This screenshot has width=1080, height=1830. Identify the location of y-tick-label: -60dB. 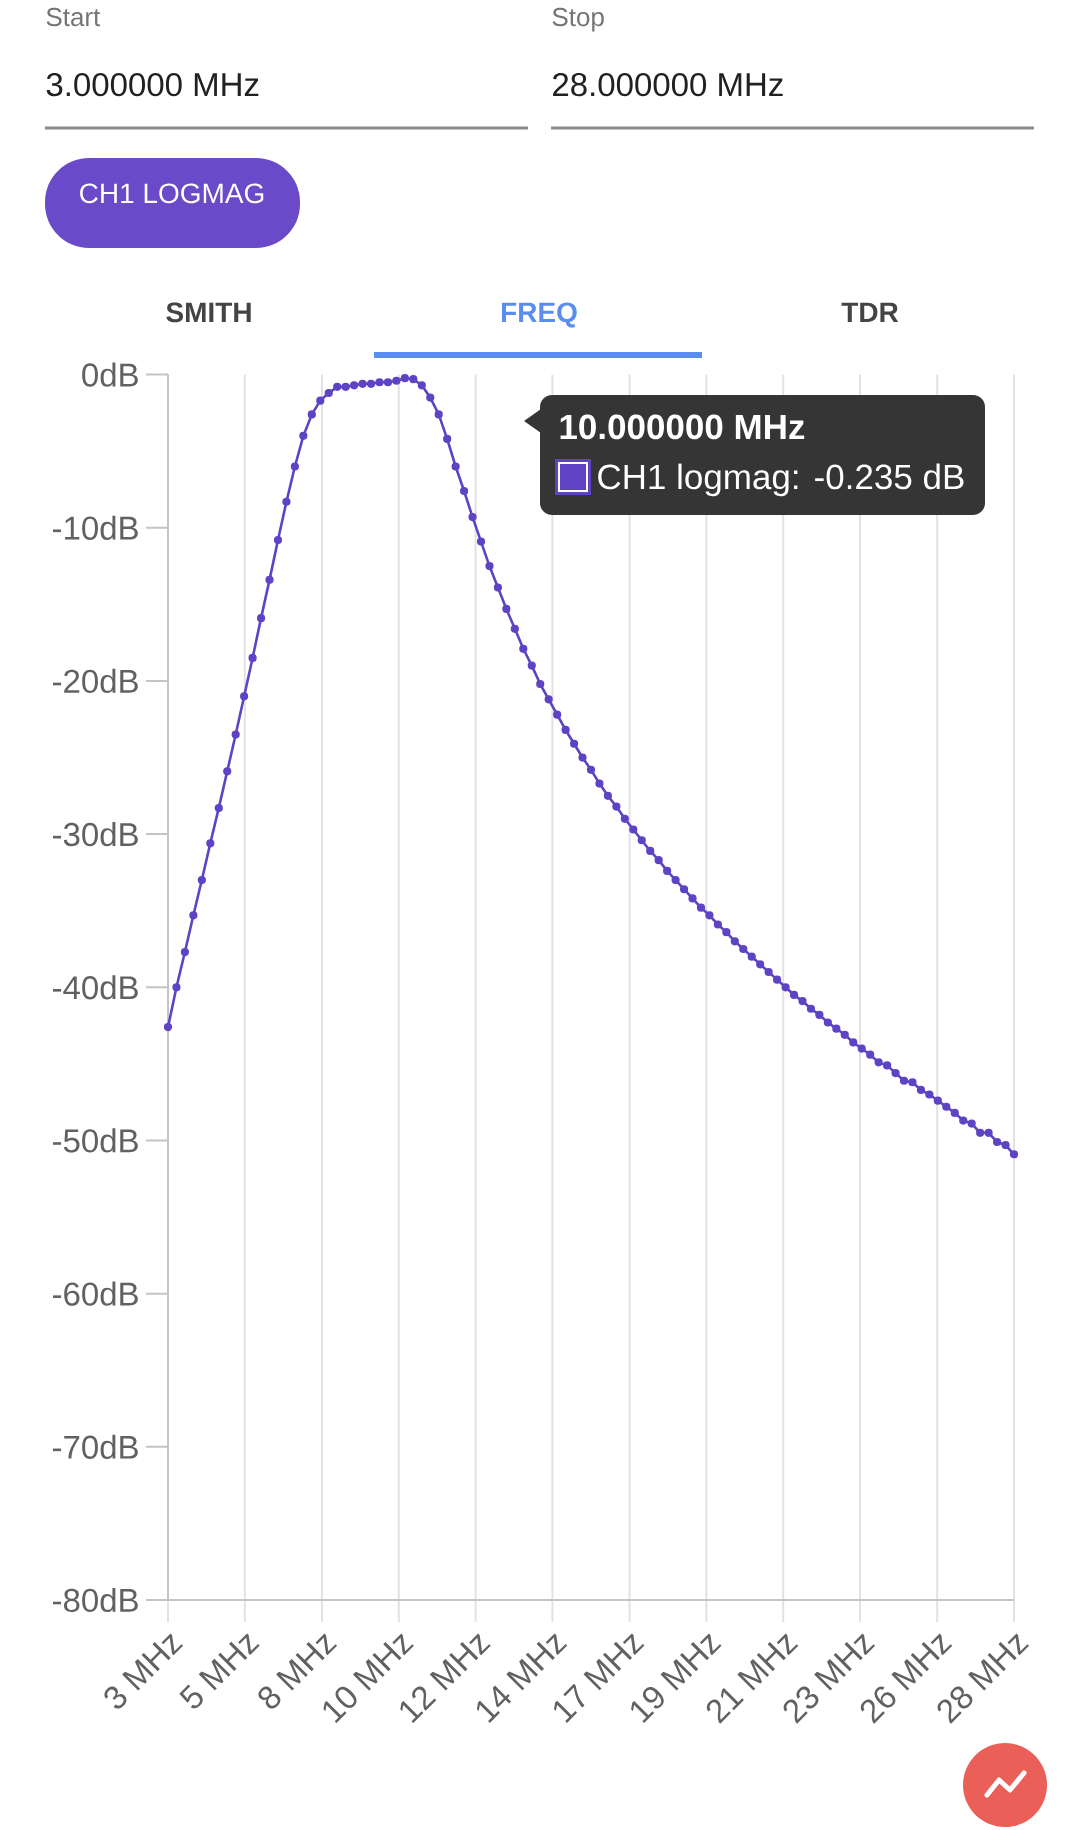
(95, 1293).